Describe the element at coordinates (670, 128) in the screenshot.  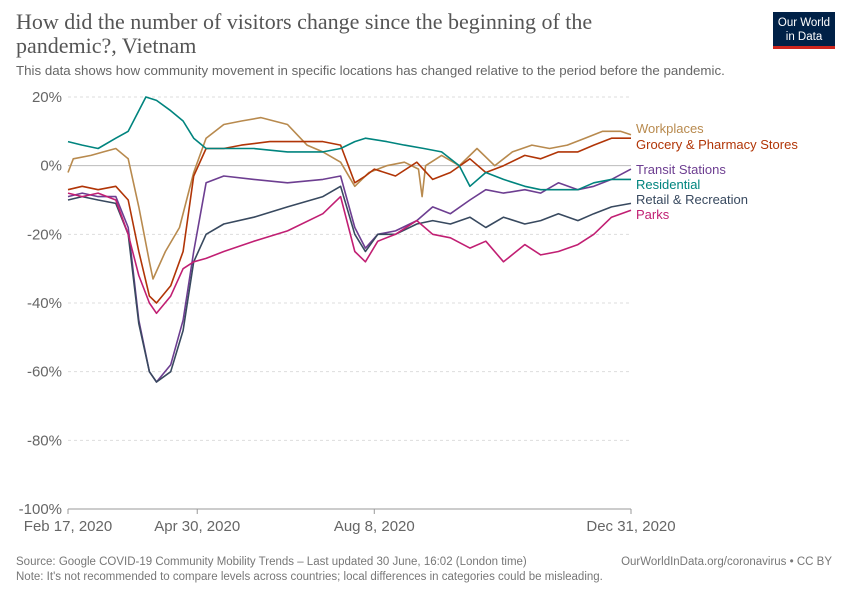
I see `legend-label: Workplaces` at that location.